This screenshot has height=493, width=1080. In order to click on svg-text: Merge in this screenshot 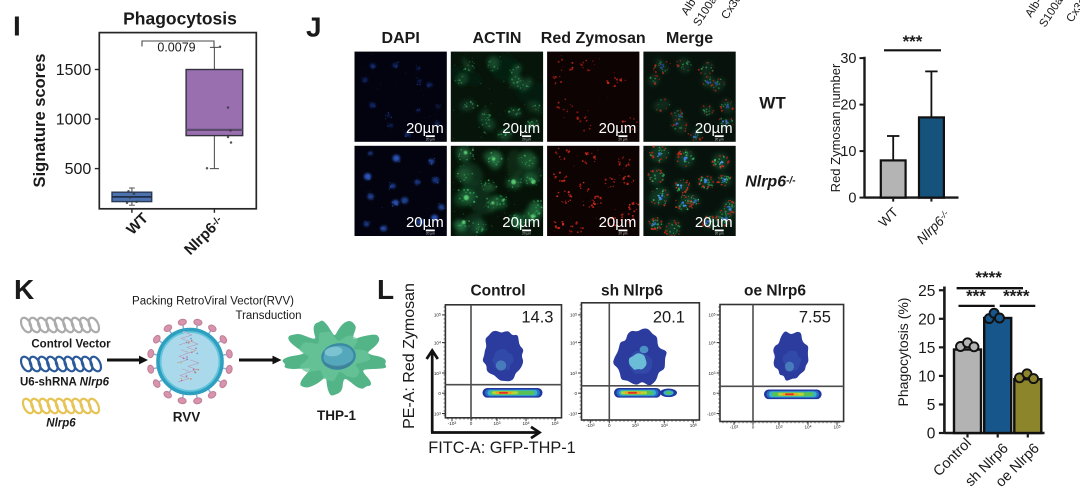, I will do `click(689, 38)`.